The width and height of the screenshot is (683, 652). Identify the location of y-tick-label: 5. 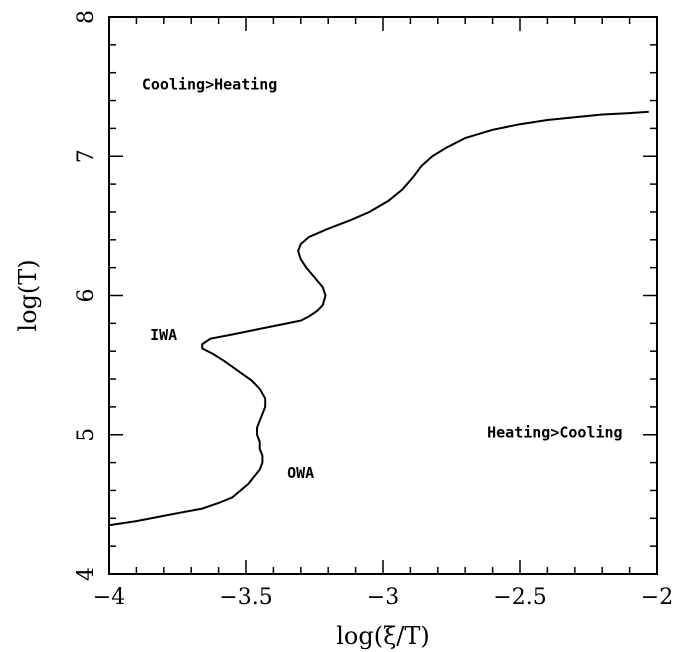
(86, 435).